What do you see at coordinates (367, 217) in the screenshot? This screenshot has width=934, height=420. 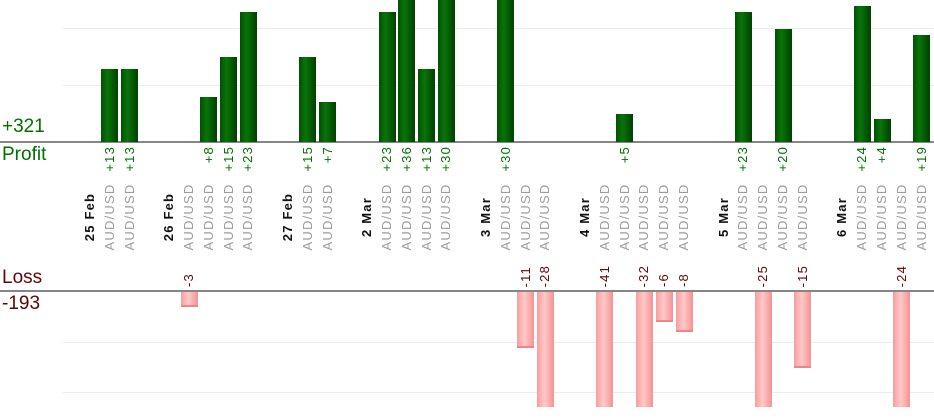 I see `date-label: 2 Mar` at bounding box center [367, 217].